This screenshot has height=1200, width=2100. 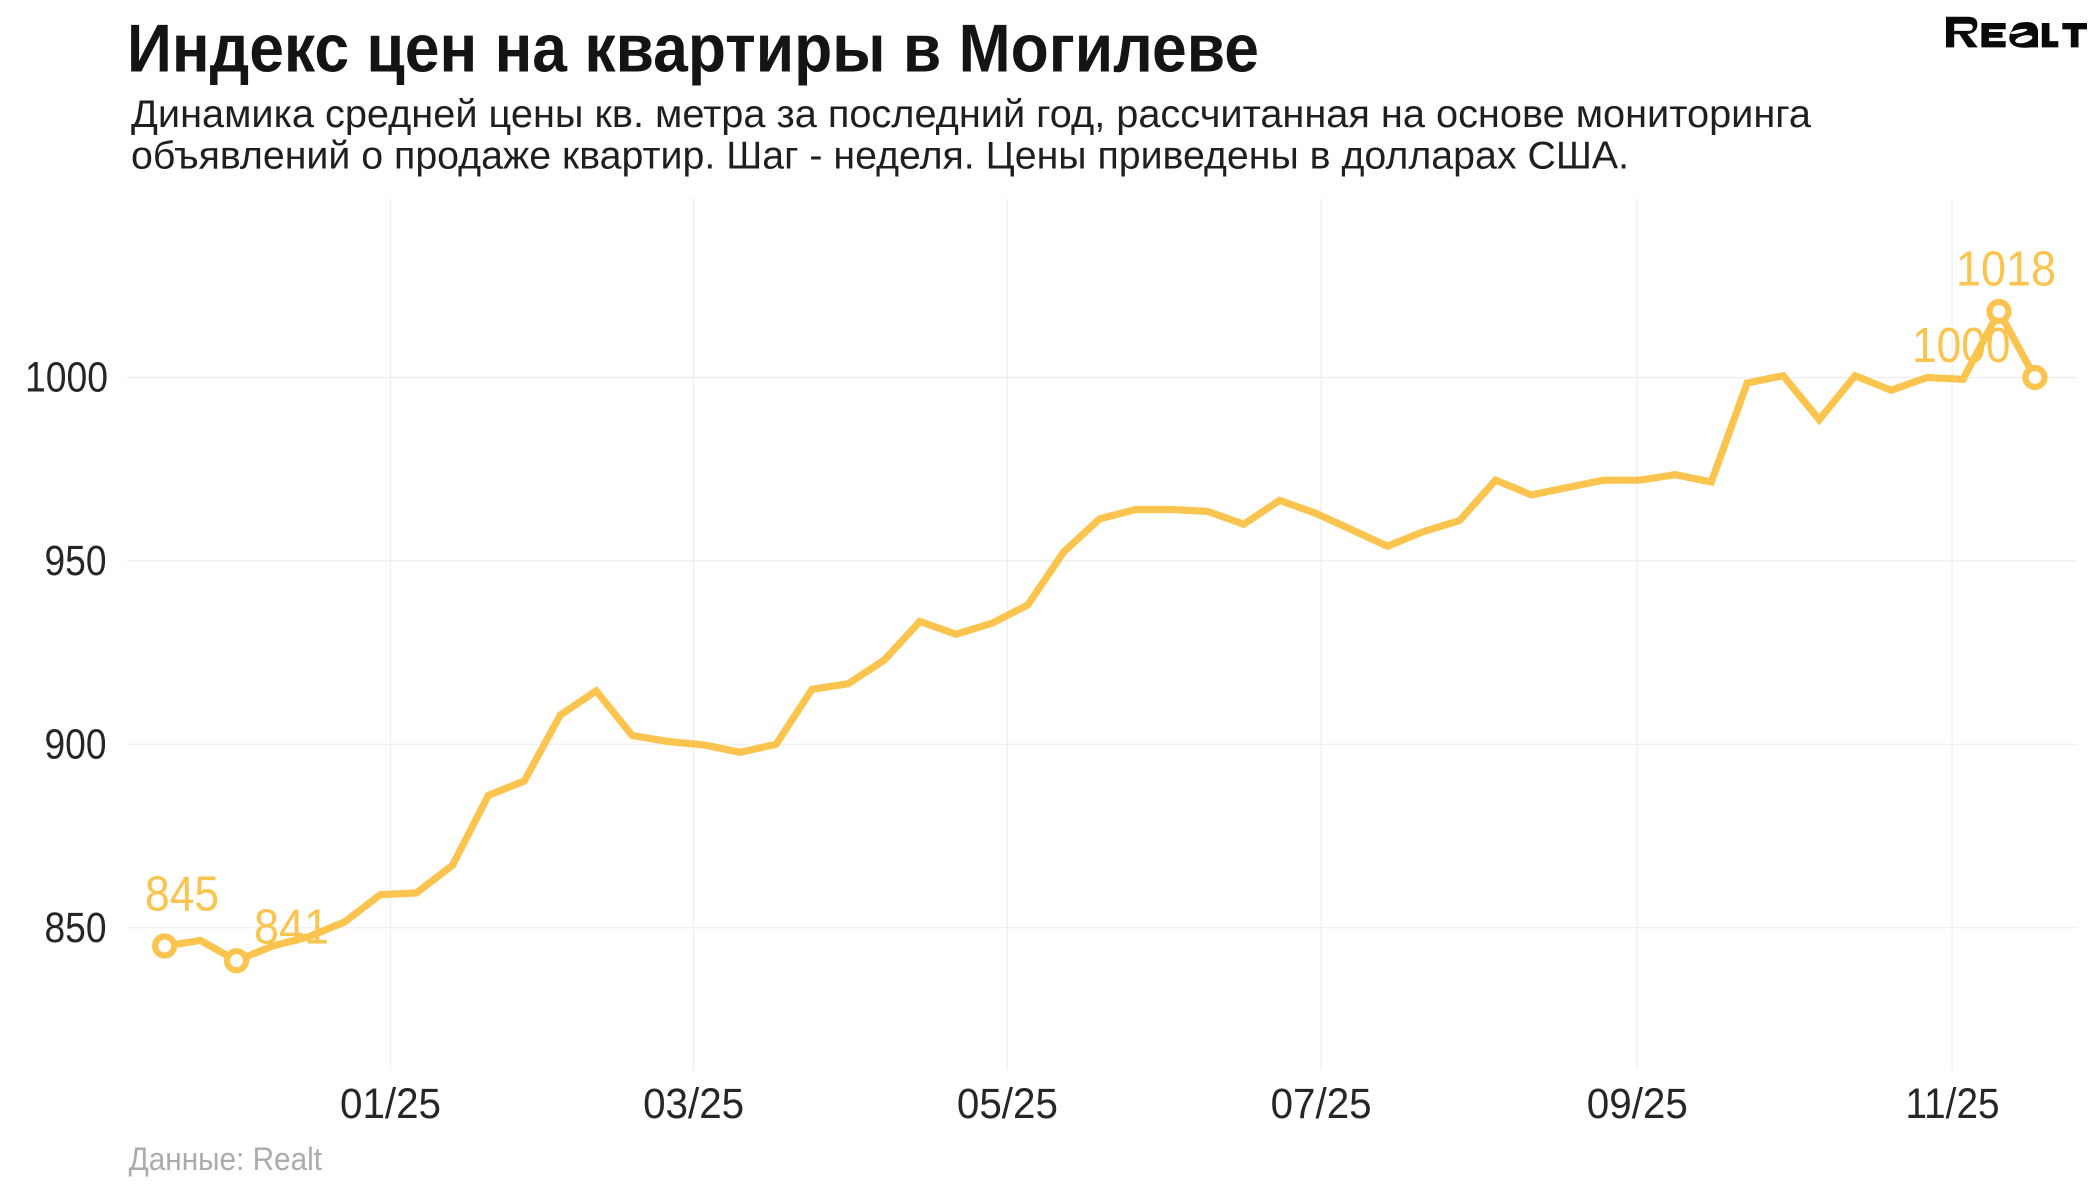 I want to click on svg-text: 01/25, so click(x=390, y=1104).